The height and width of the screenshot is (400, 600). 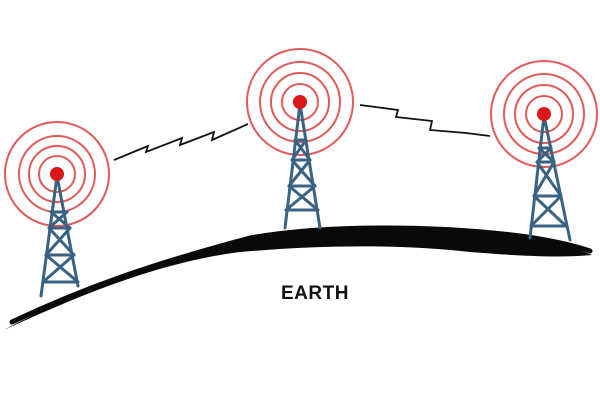 I want to click on tower-structure-left, so click(x=59, y=236).